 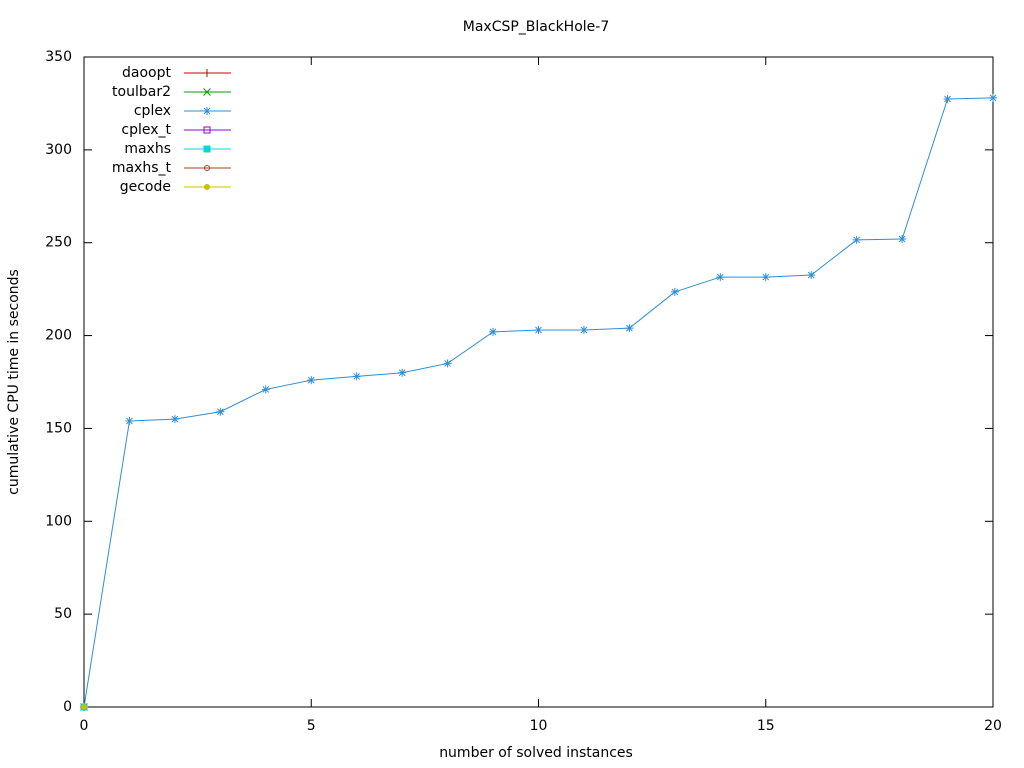 I want to click on x-tick-label: 20, so click(x=993, y=726).